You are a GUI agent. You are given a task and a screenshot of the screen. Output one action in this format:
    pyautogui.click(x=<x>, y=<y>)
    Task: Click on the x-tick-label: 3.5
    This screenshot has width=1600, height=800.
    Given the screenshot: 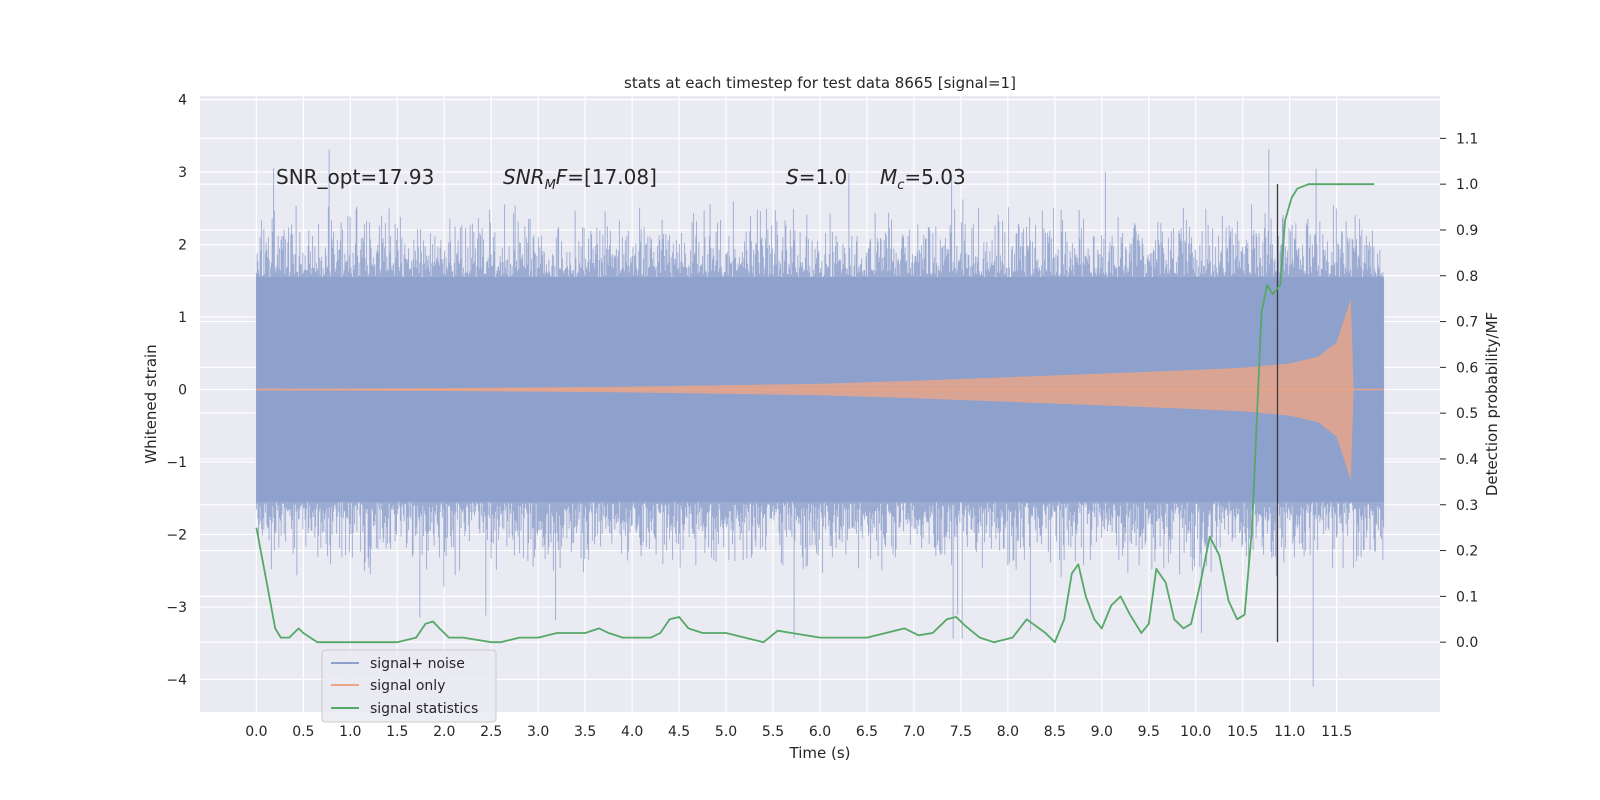 What is the action you would take?
    pyautogui.click(x=585, y=732)
    